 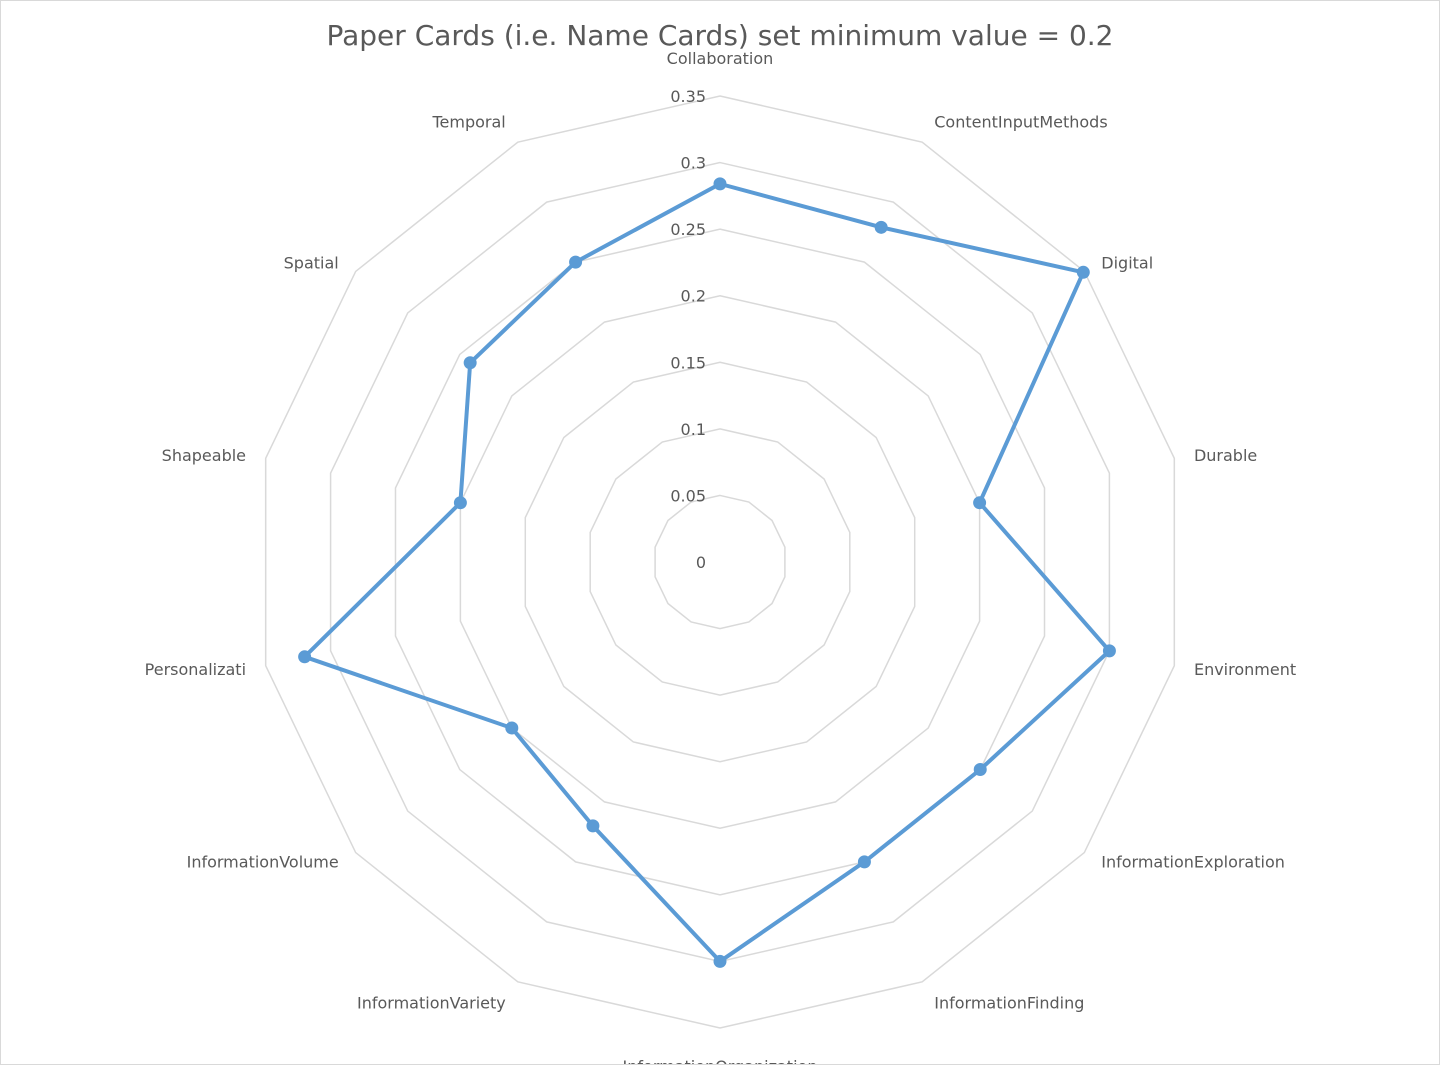 I want to click on data-point-durable, so click(x=980, y=503).